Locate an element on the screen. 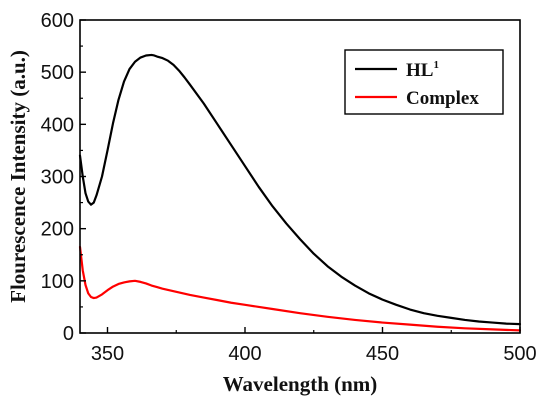  legend-box is located at coordinates (424, 82).